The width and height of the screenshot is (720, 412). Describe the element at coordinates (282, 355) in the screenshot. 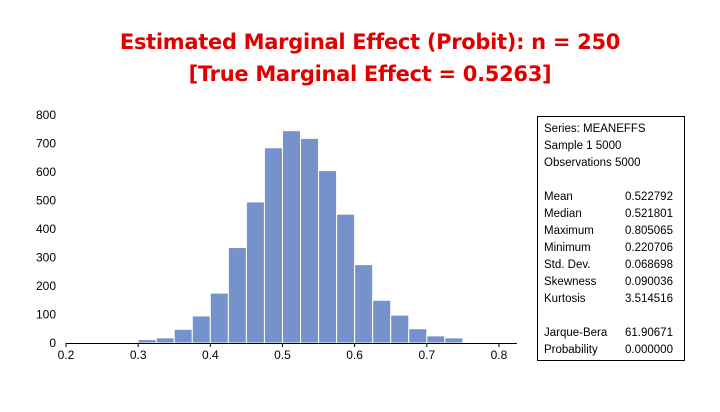

I see `x-tick-label: 0.5` at that location.